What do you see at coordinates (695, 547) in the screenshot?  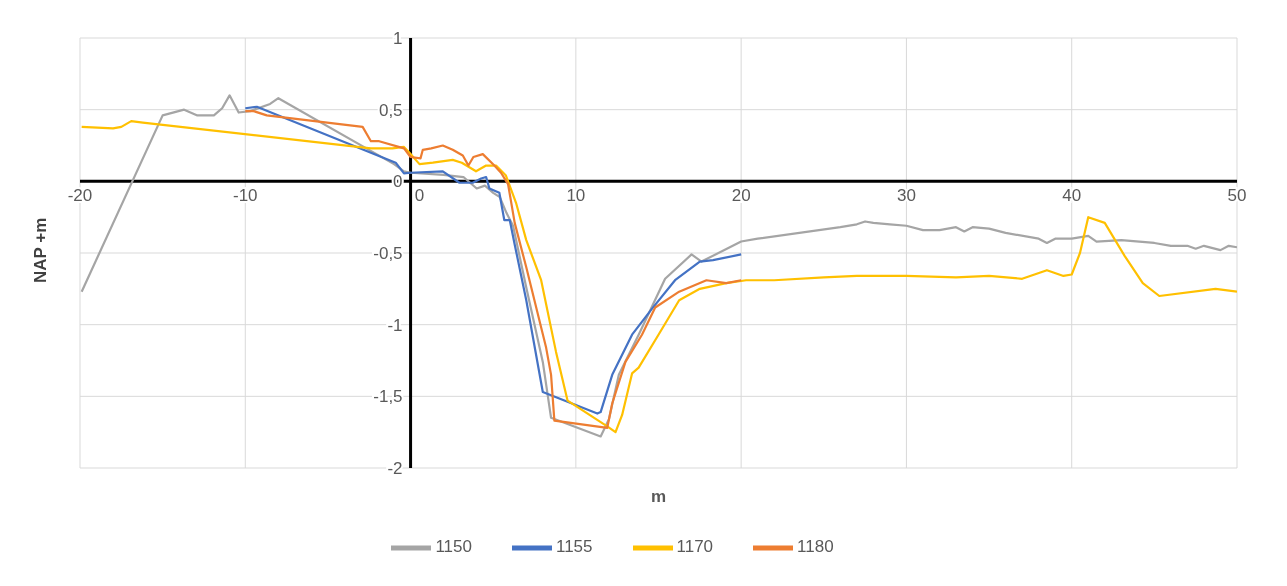 I see `legend-label: 1170` at bounding box center [695, 547].